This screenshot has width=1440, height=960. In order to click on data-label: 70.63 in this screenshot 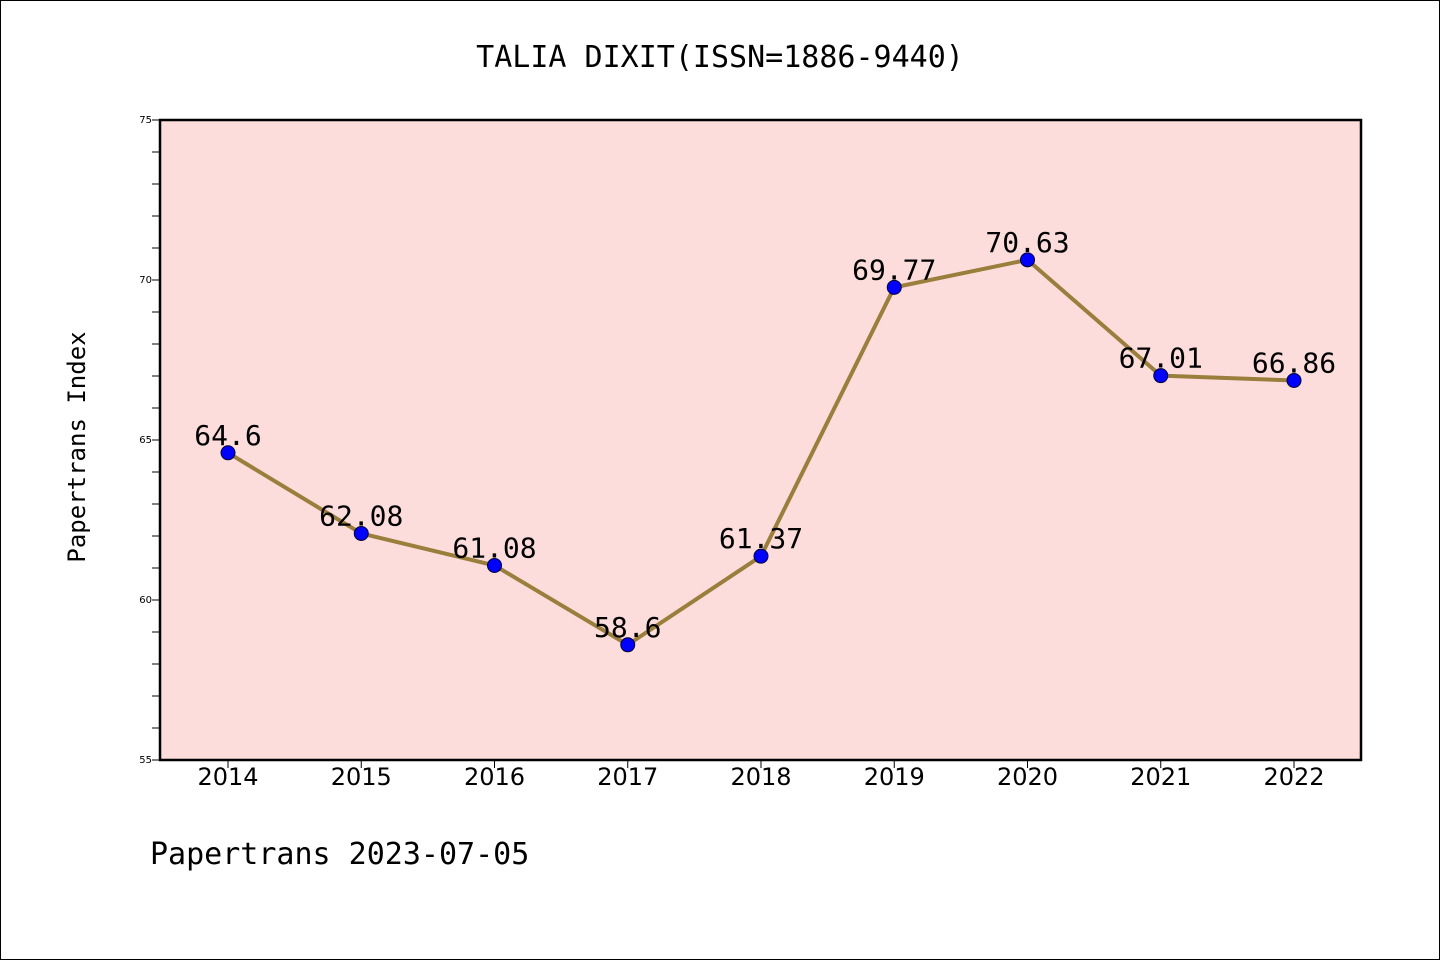, I will do `click(1027, 242)`.